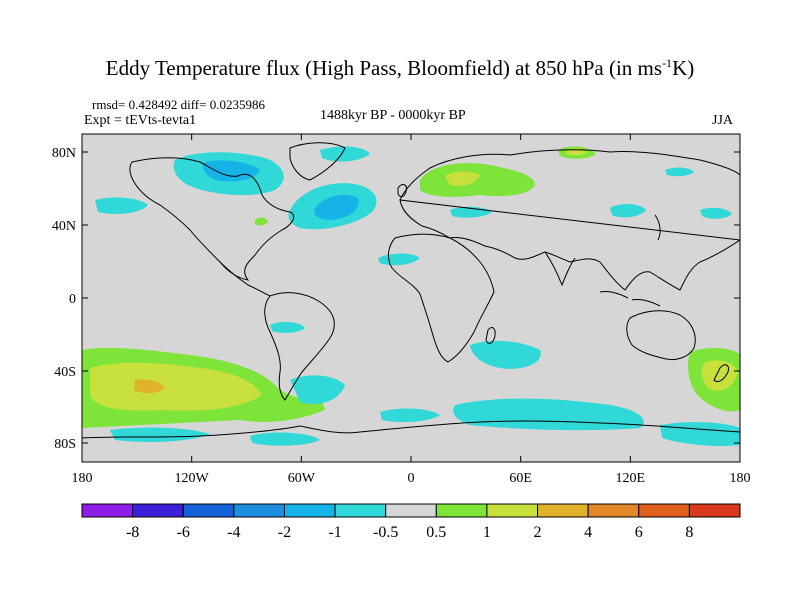 The height and width of the screenshot is (600, 800). I want to click on coastline-central-america, so click(245, 279).